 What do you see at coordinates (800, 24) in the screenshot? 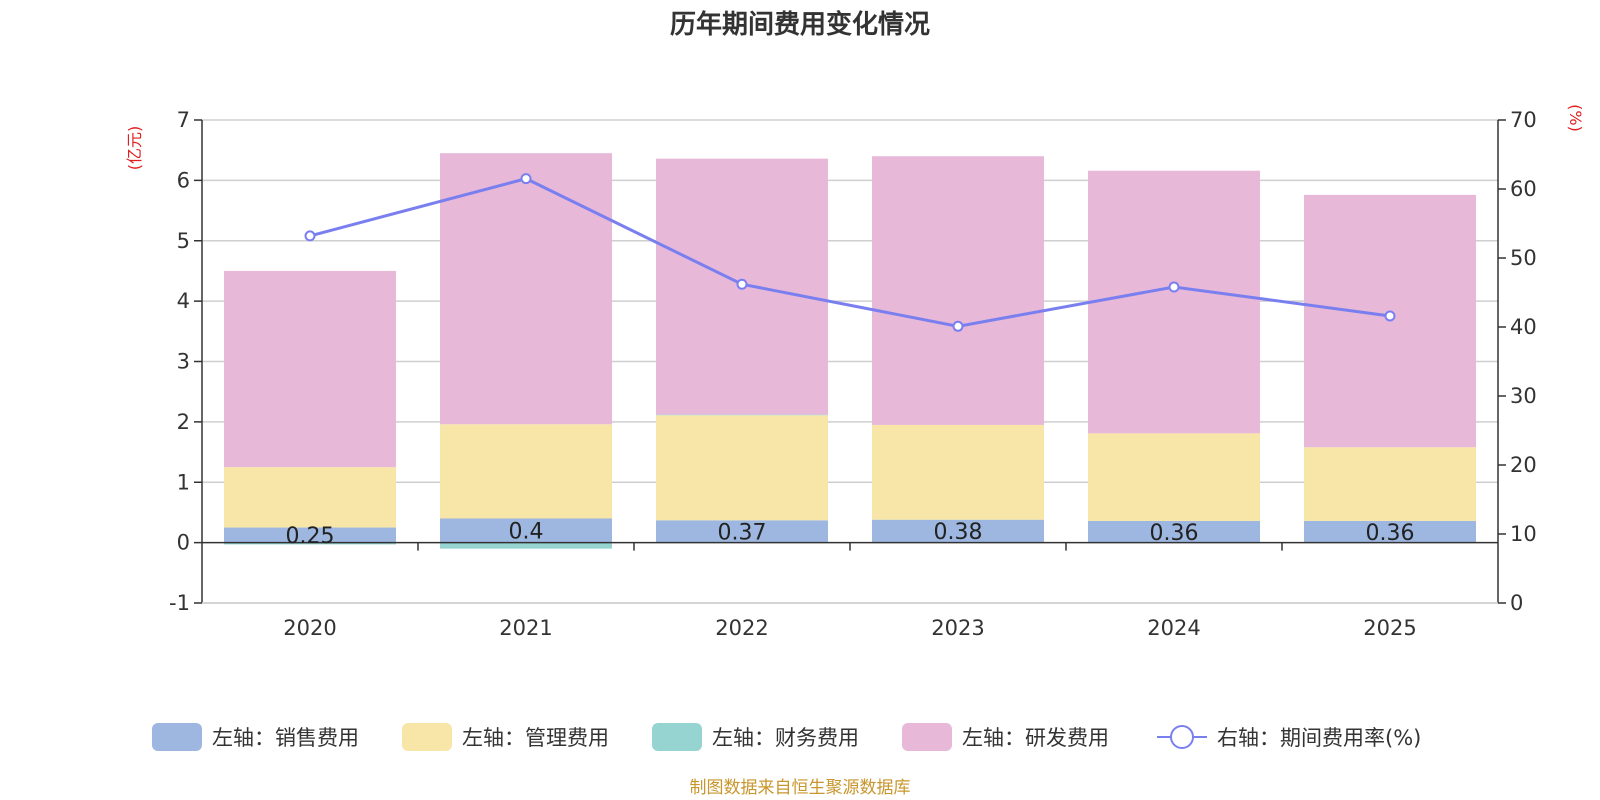
I see `chart-title: 历年期间费用变化情况` at bounding box center [800, 24].